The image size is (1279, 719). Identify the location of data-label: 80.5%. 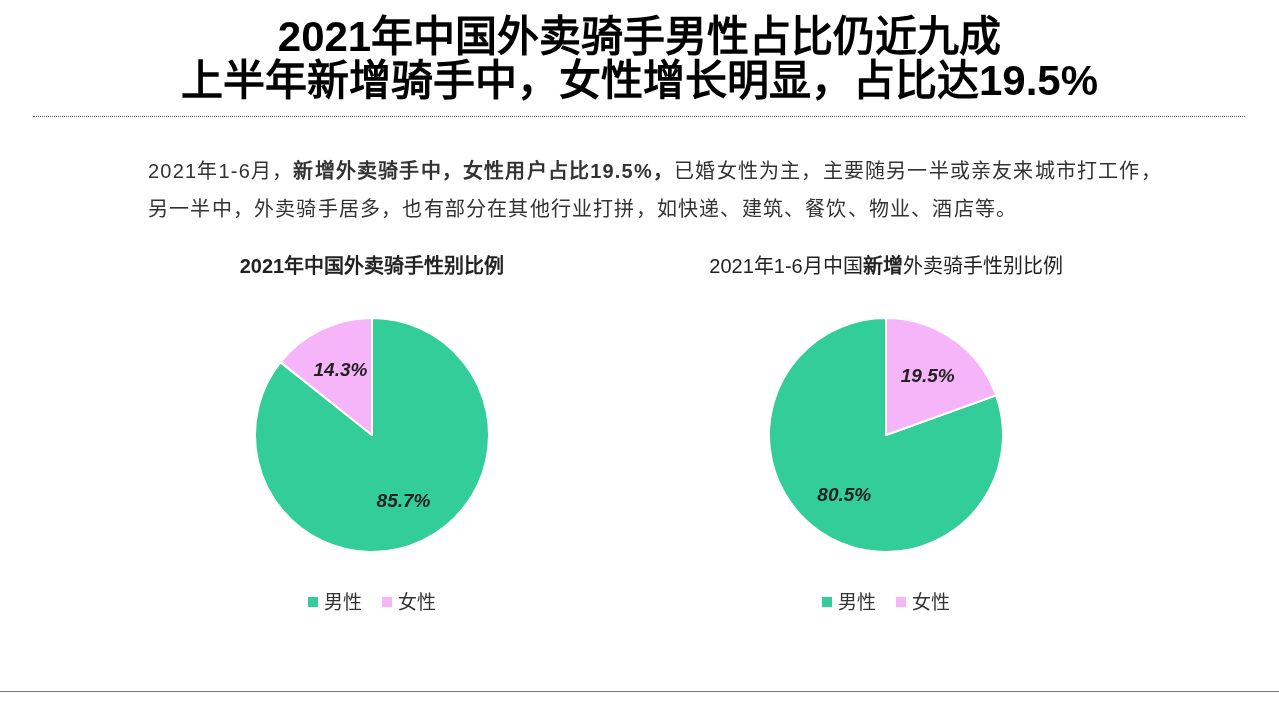
(844, 494).